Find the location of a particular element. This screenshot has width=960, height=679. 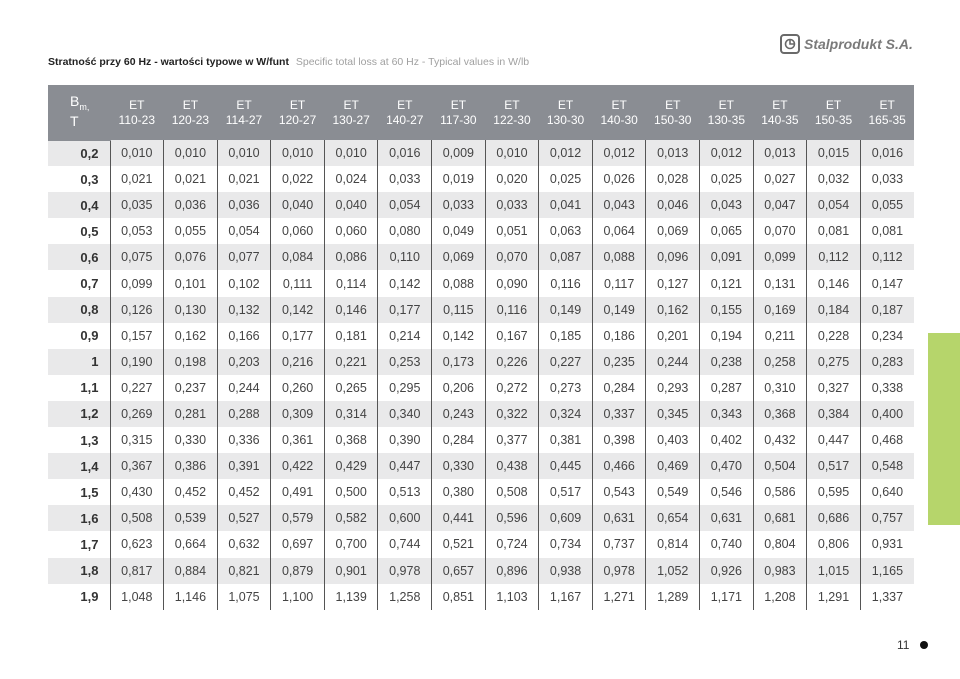

loss-value-cell: 0,269 is located at coordinates (136, 414).